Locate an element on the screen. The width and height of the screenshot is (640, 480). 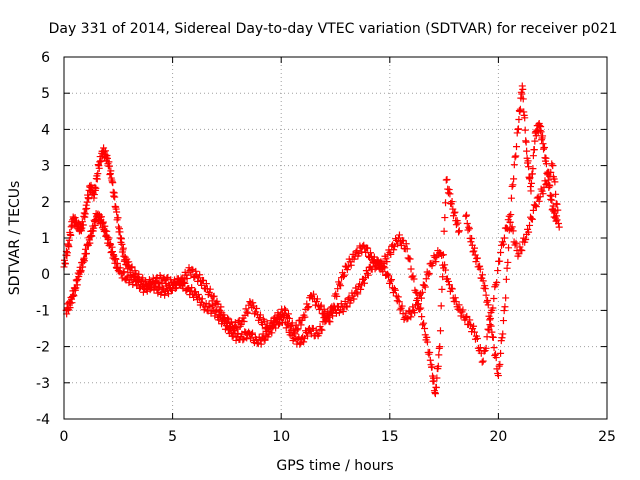
x-tick-label: 25 is located at coordinates (607, 437).